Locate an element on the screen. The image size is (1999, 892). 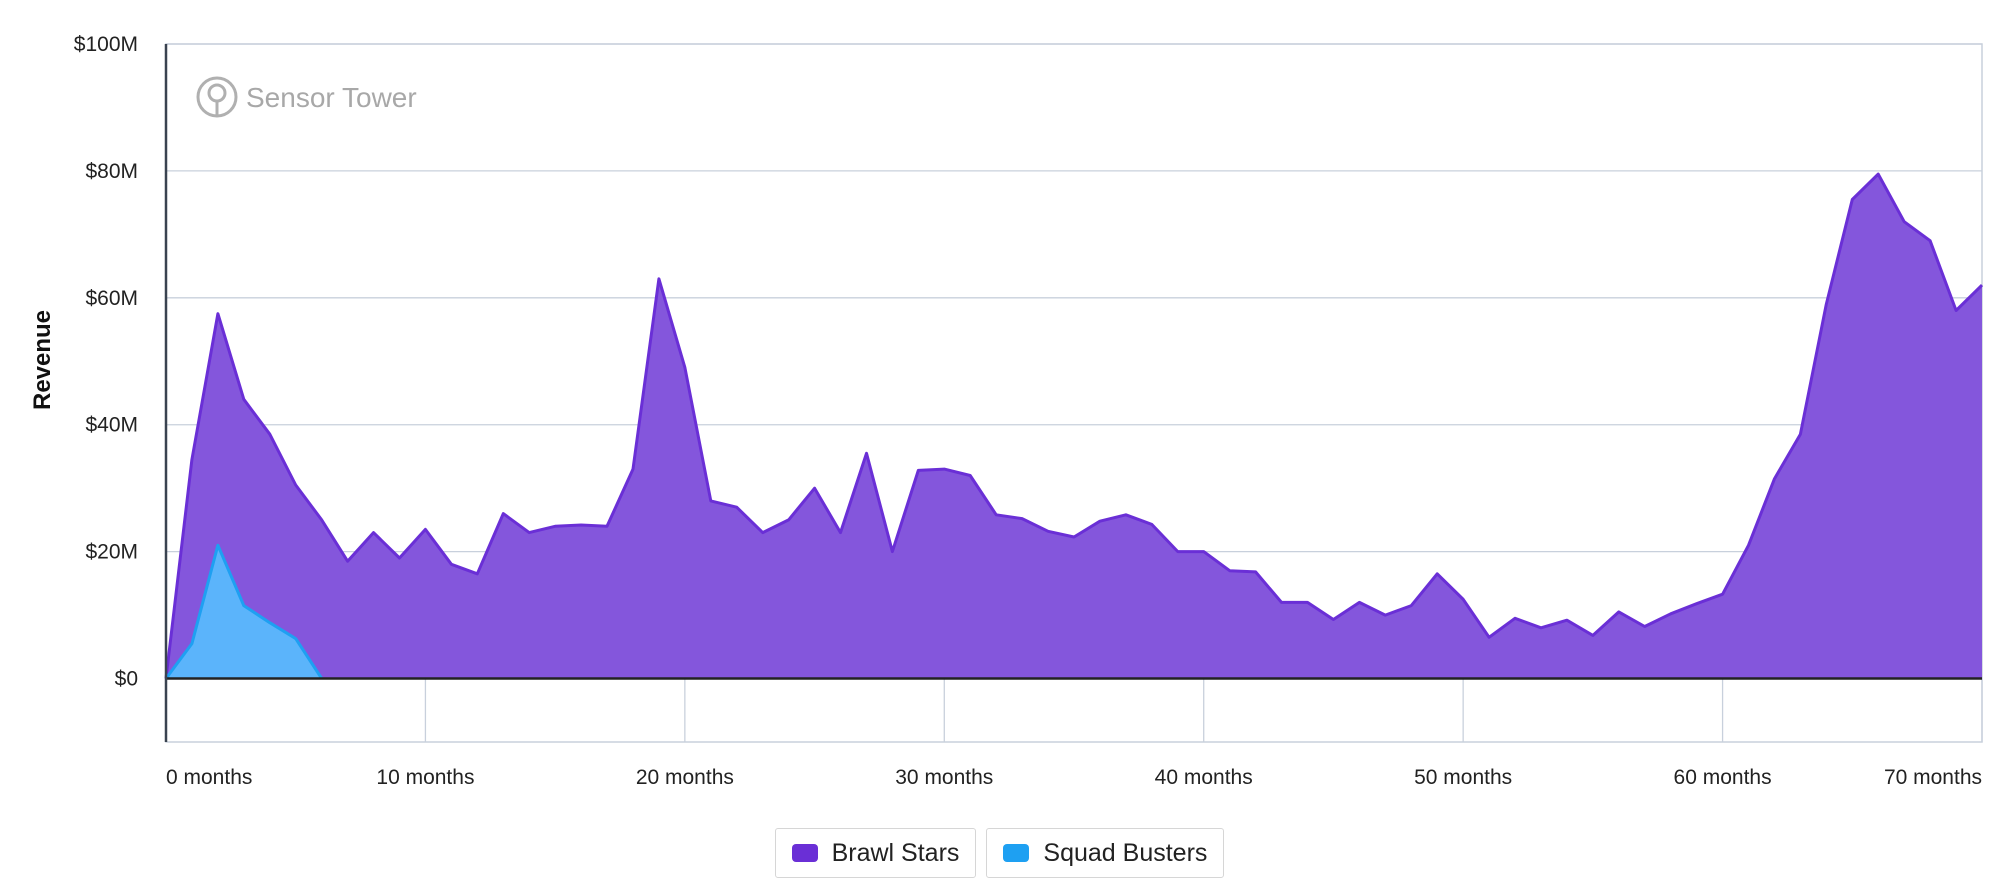
y-tick-label: $80M is located at coordinates (111, 171).